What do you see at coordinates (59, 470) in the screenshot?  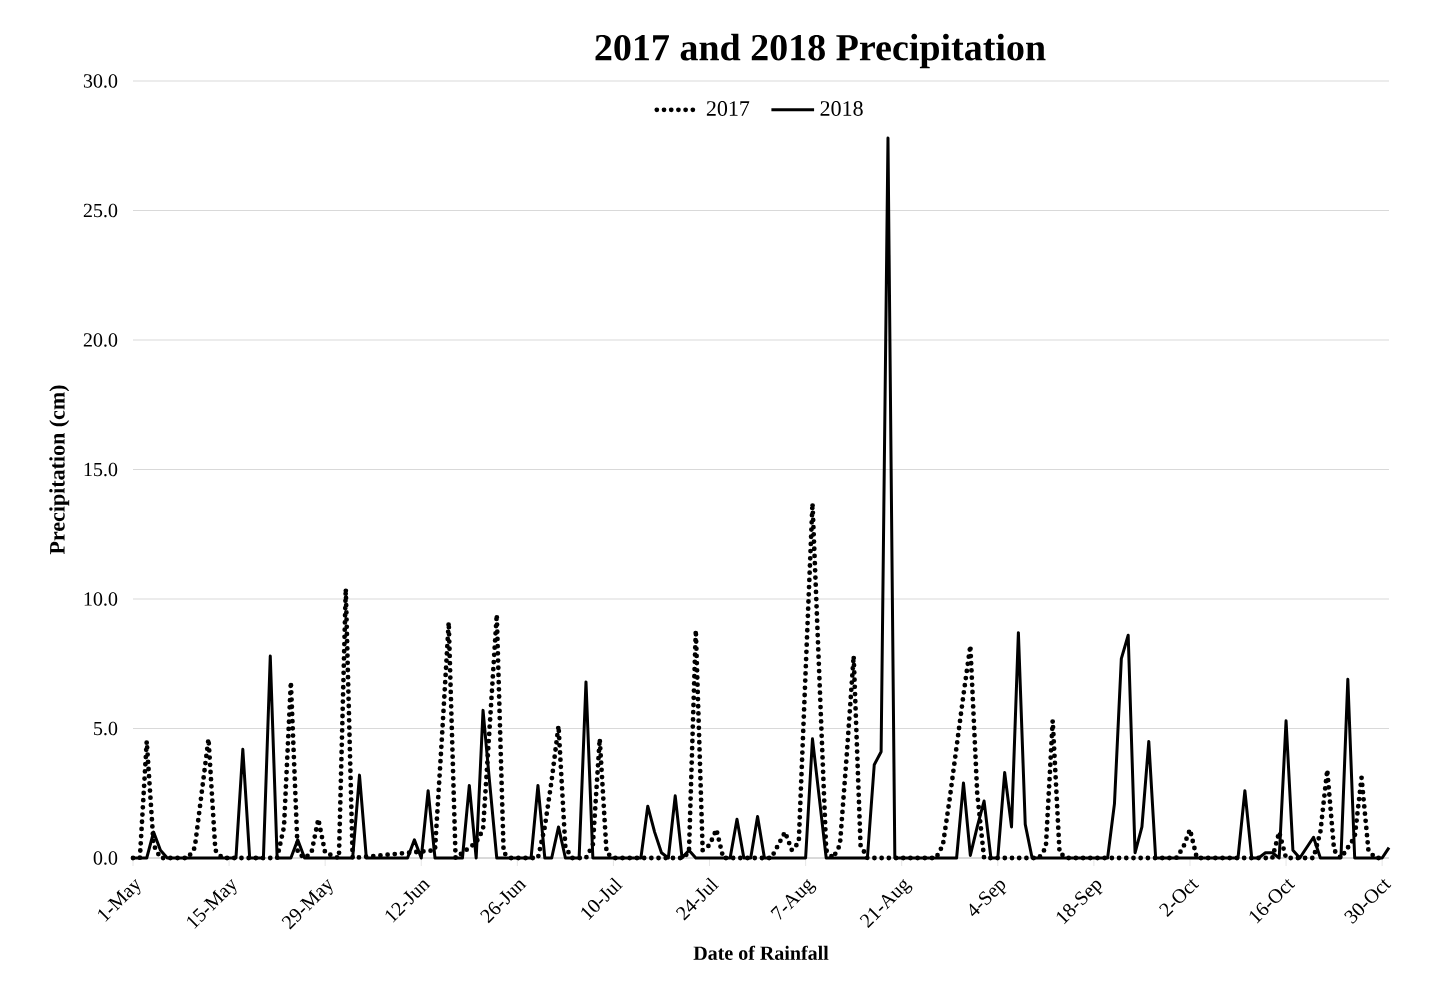 I see `y-axis-title: Precipitation (cm)` at bounding box center [59, 470].